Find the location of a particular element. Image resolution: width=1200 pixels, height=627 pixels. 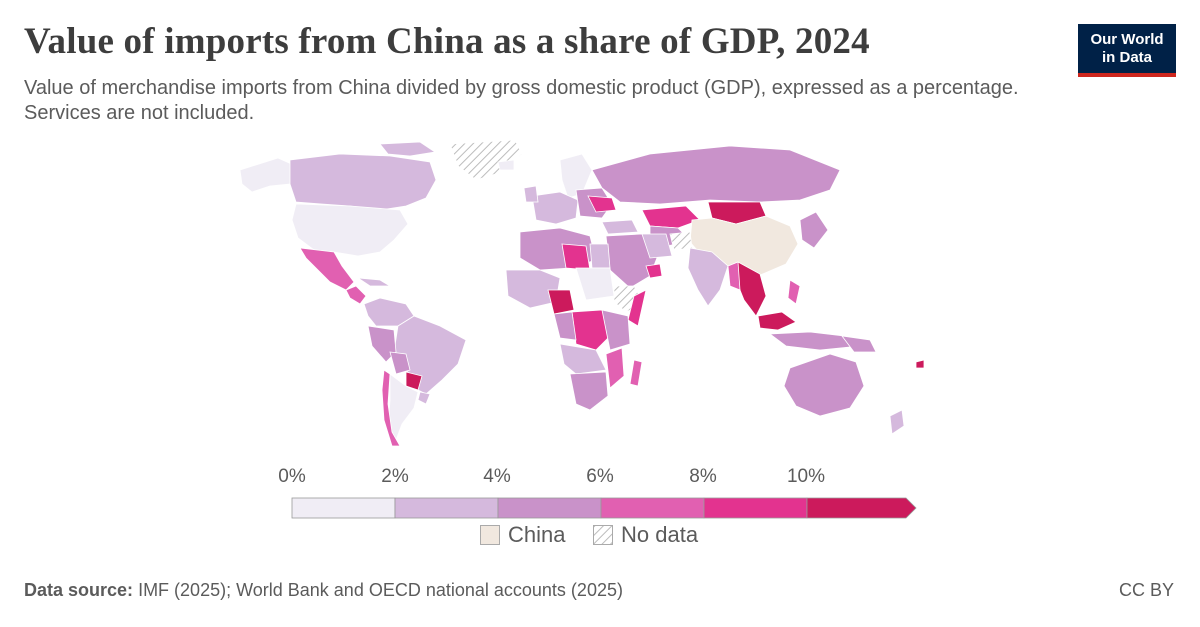

angola-zambia is located at coordinates (583, 359).